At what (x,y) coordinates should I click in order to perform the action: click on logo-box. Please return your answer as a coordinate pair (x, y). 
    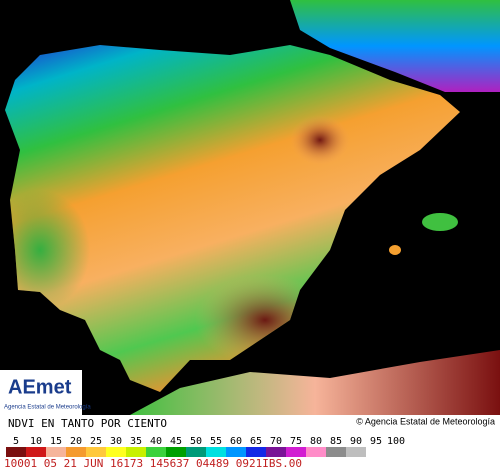
    Looking at the image, I should click on (41, 392).